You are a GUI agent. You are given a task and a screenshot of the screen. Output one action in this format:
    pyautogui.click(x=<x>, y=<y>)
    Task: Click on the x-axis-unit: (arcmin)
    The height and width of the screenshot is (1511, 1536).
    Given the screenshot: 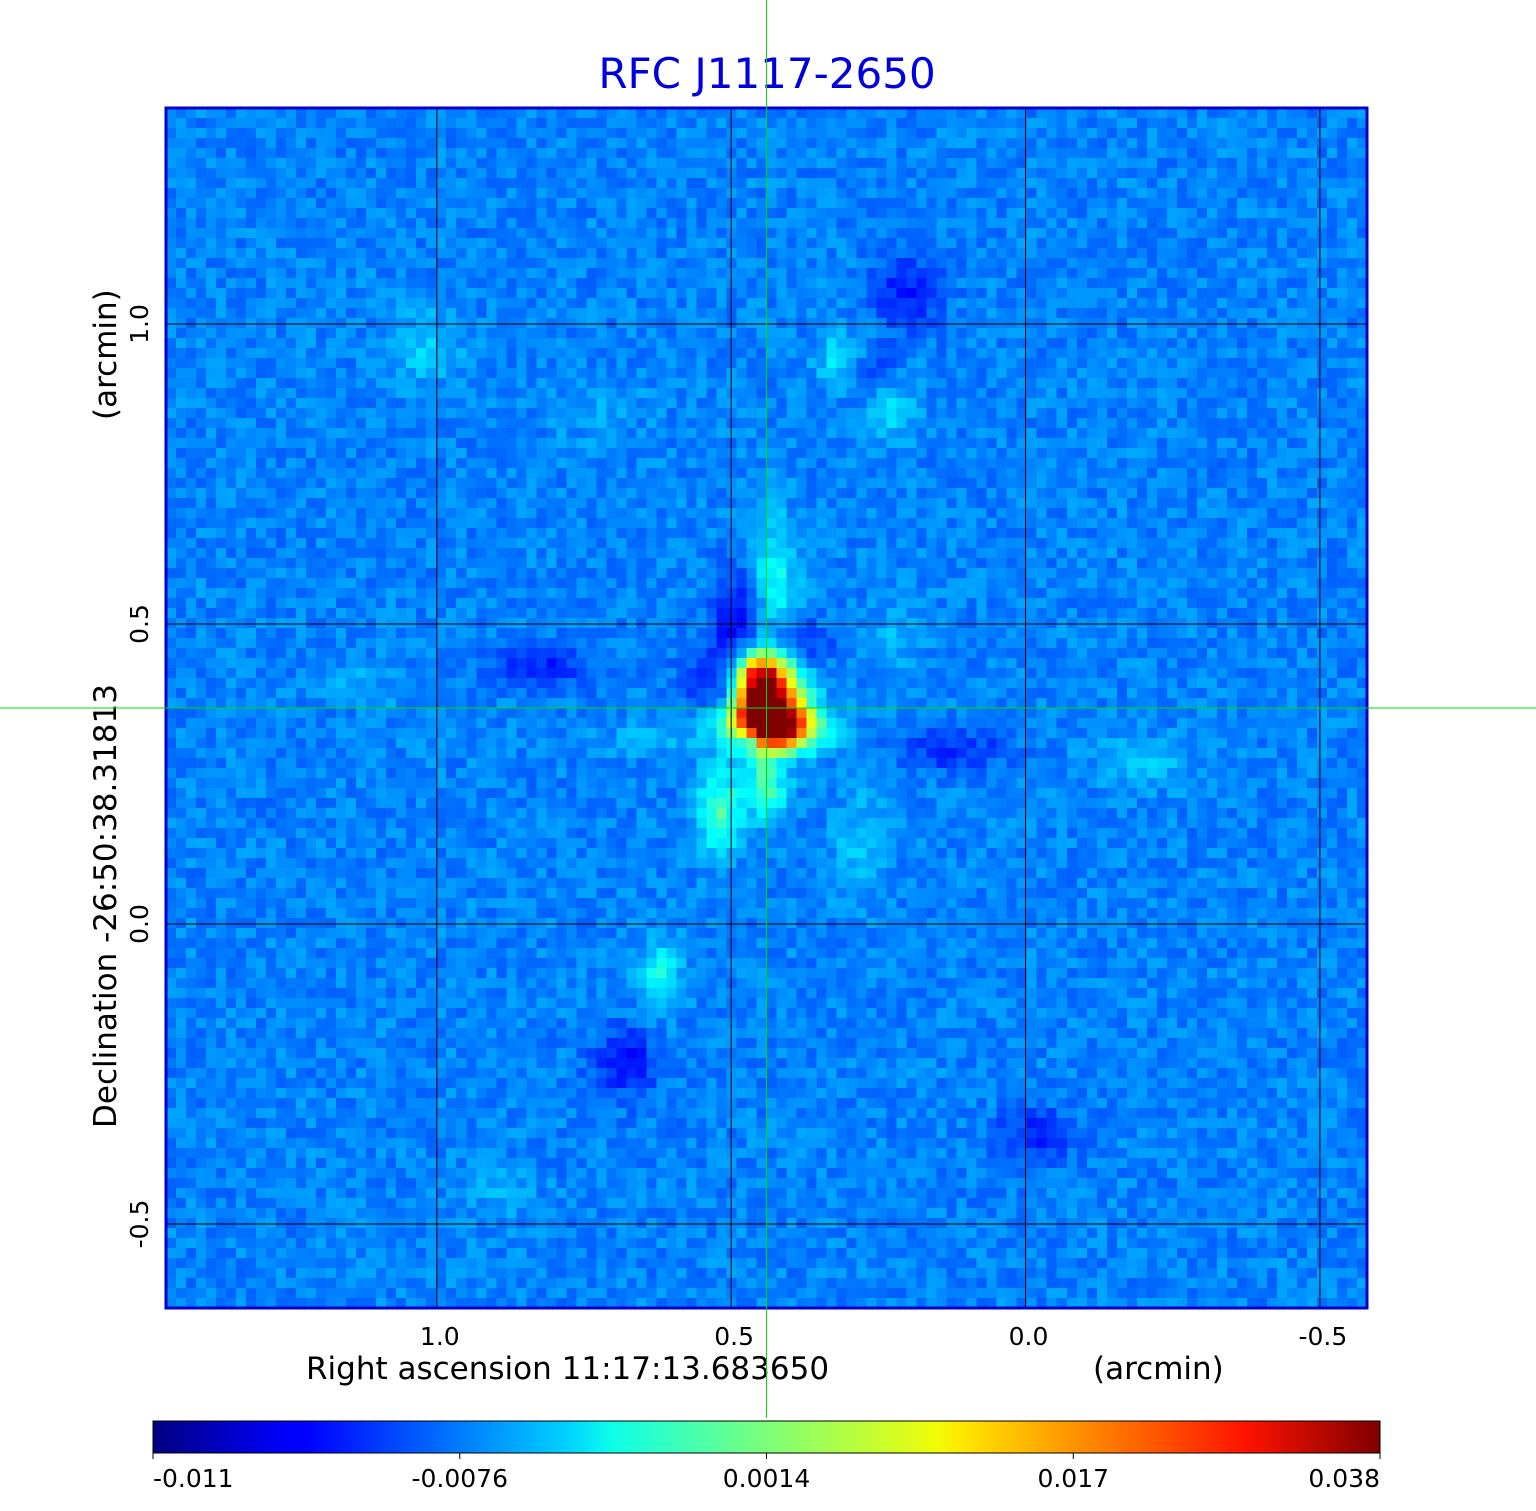 What is the action you would take?
    pyautogui.click(x=1158, y=1369)
    